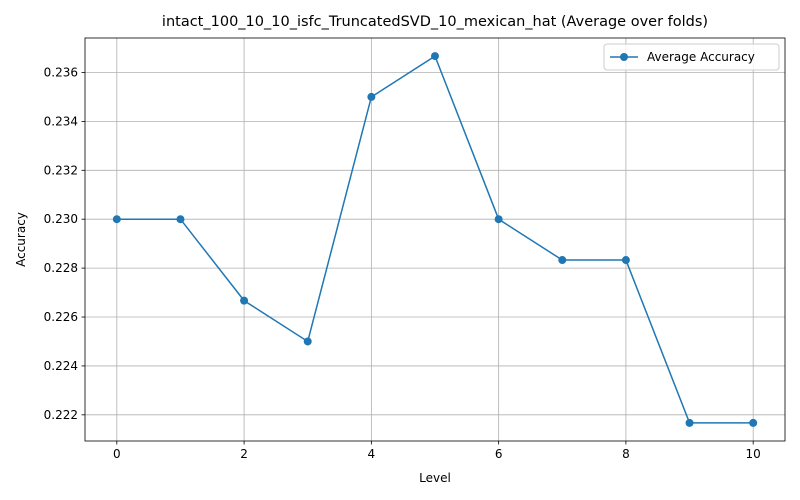 The height and width of the screenshot is (500, 800). Describe the element at coordinates (499, 454) in the screenshot. I see `x-tick-label: 6` at that location.